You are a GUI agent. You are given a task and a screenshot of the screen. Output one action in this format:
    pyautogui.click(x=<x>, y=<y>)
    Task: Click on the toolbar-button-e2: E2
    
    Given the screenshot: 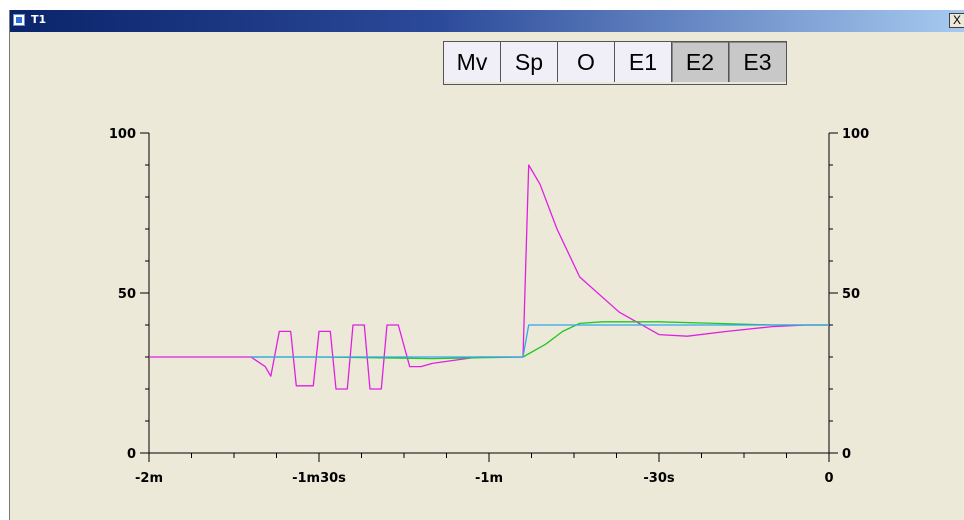 What is the action you would take?
    pyautogui.click(x=700, y=62)
    